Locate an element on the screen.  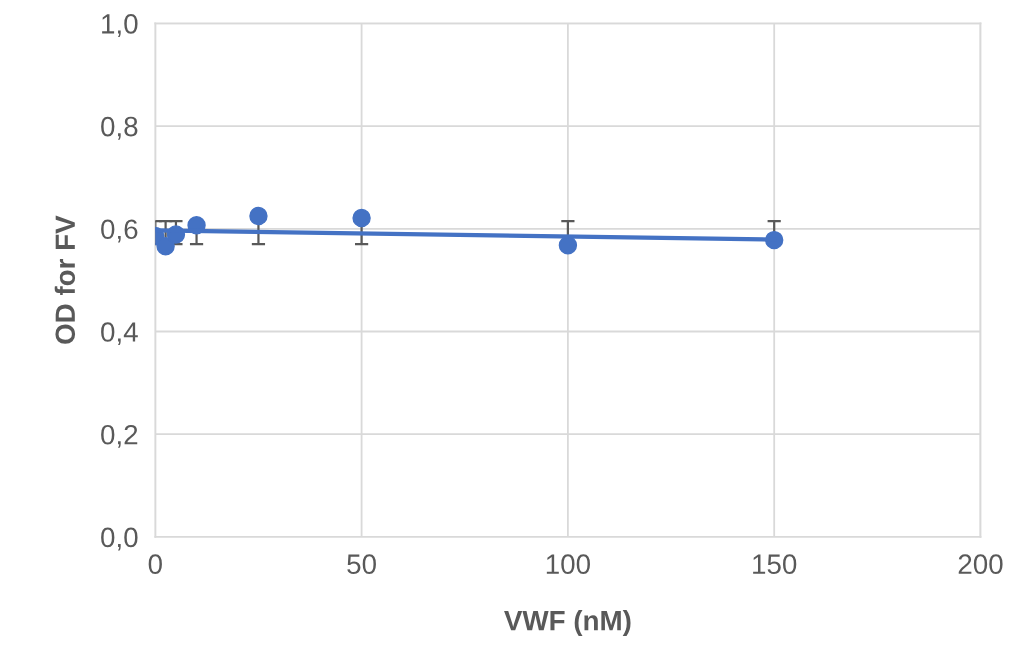
y-tick-label: 0,0 is located at coordinates (119, 539).